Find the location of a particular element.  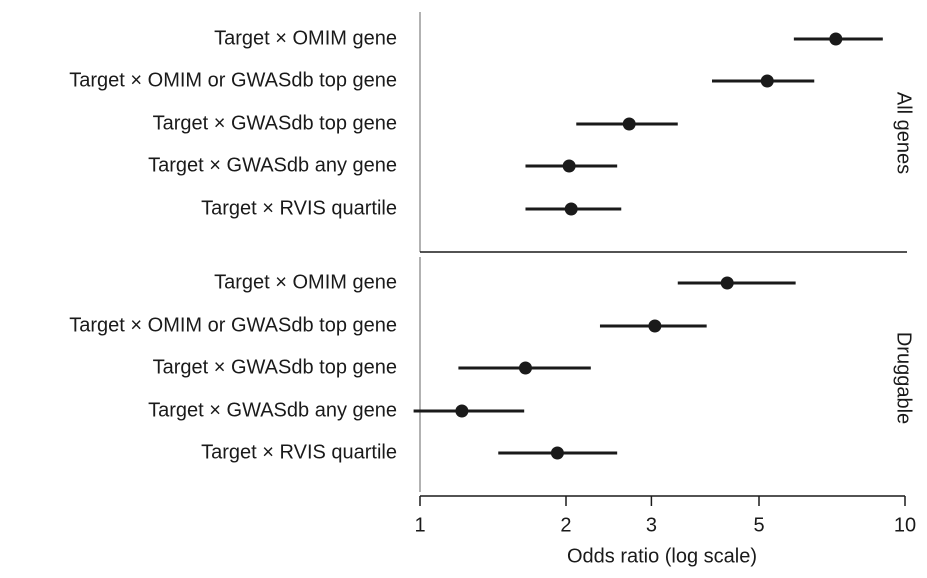

panel-label-druggable: Druggable is located at coordinates (904, 378).